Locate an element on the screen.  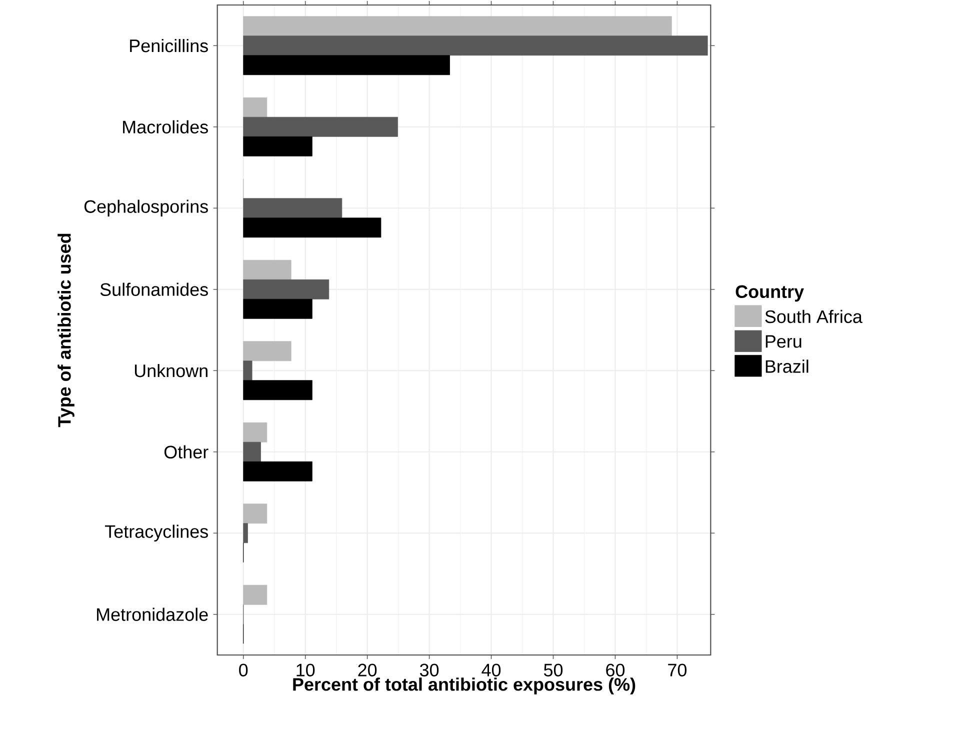
x-tick-label: 10 is located at coordinates (305, 670).